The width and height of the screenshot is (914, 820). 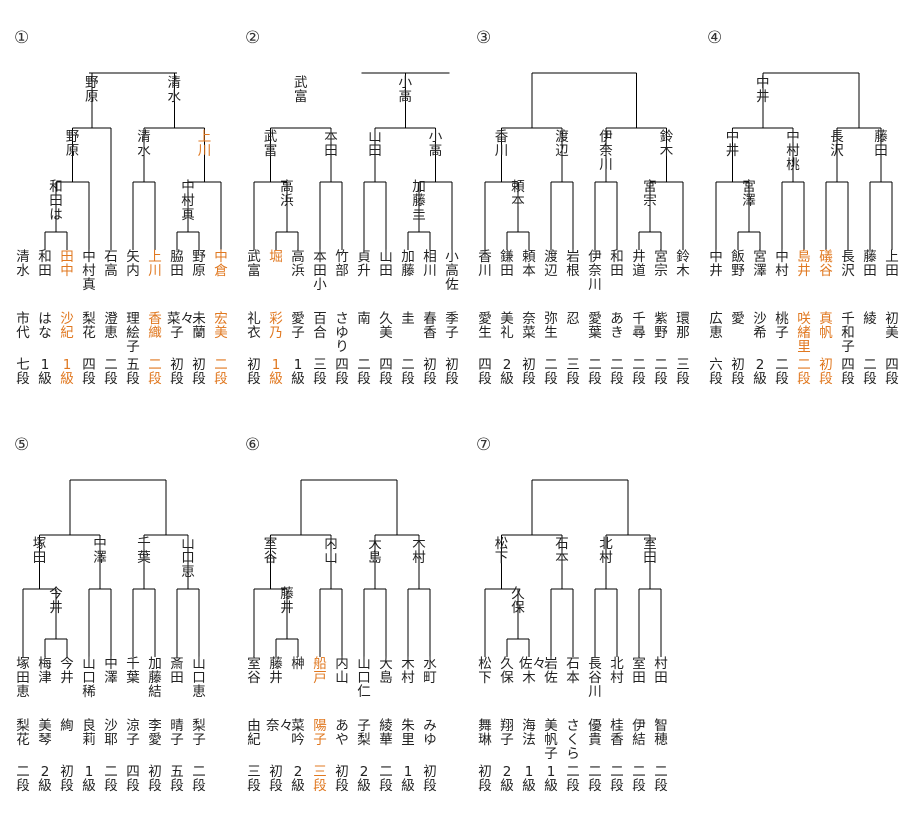 What do you see at coordinates (485, 264) in the screenshot?
I see `player-surname: 香川` at bounding box center [485, 264].